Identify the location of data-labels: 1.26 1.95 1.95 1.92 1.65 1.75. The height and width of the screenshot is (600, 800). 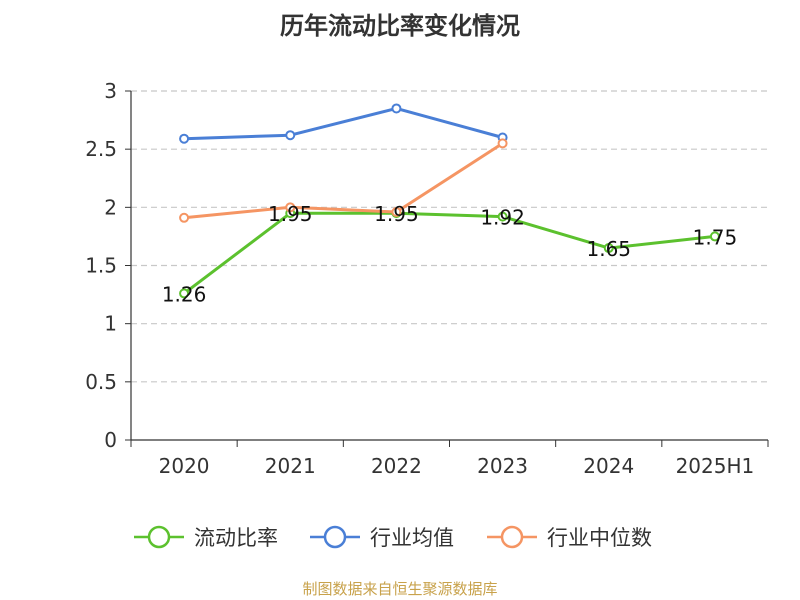
(449, 254).